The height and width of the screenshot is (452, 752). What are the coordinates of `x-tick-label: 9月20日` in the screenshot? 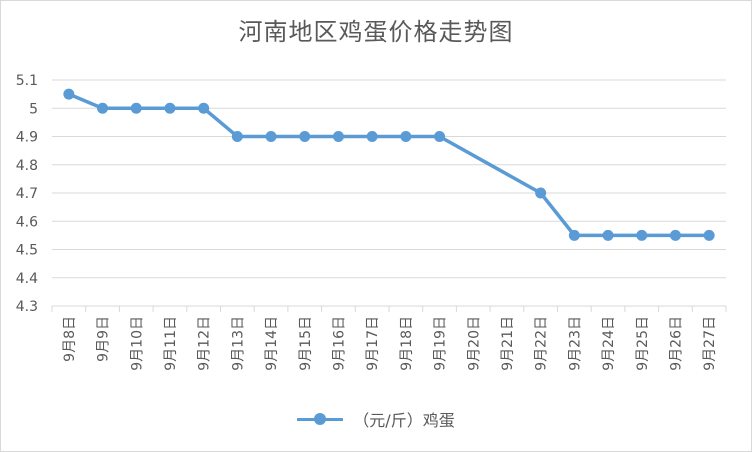 It's located at (474, 343).